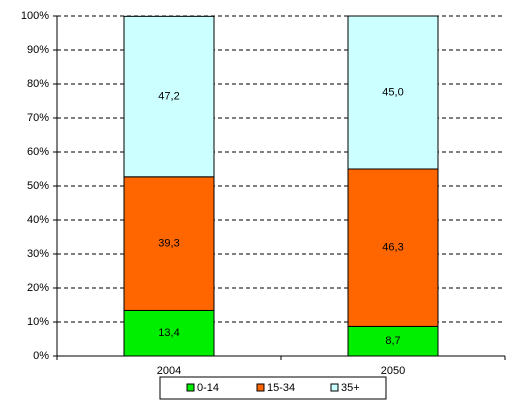  I want to click on x-tick-label: 2004, so click(169, 371).